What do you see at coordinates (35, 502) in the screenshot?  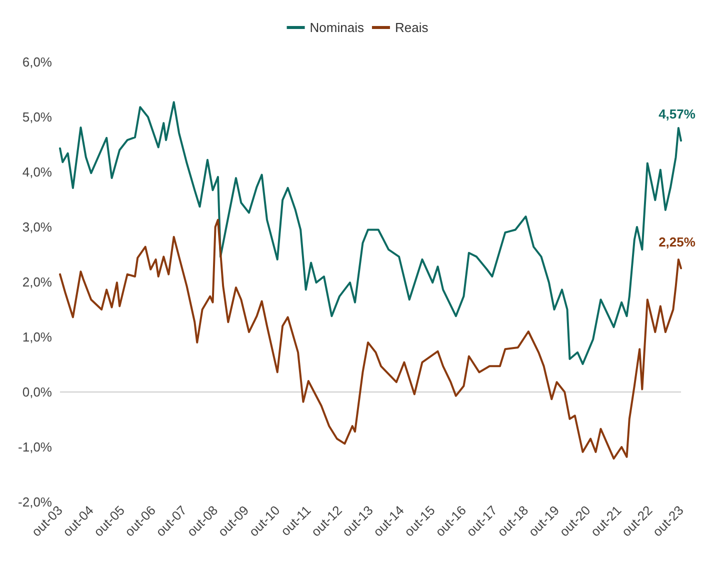 I see `y-tick-label: -2,0%` at bounding box center [35, 502].